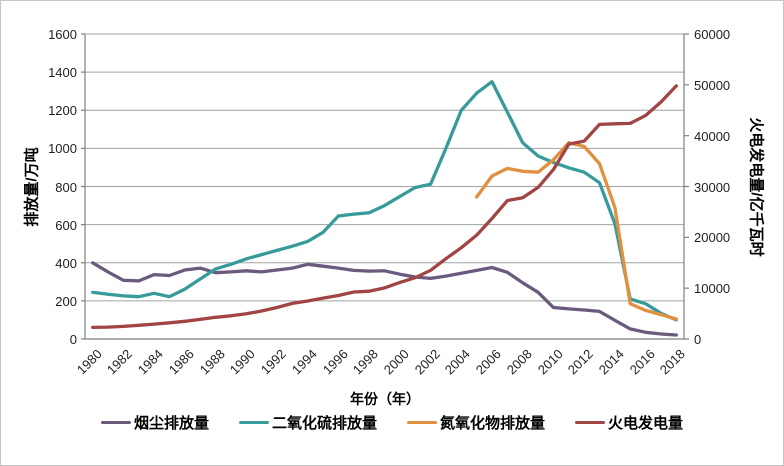 This screenshot has height=466, width=784. I want to click on legend-item-dust-emissions: 烟尘排放量, so click(154, 422).